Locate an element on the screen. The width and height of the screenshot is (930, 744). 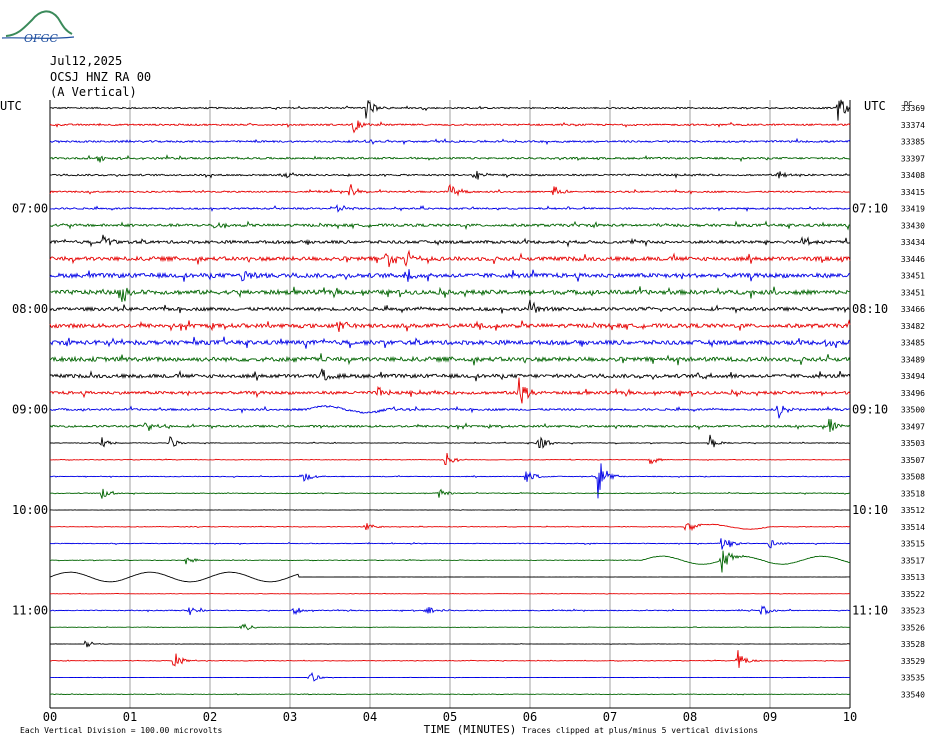
date-label: Jul12,2025 is located at coordinates (86, 61).